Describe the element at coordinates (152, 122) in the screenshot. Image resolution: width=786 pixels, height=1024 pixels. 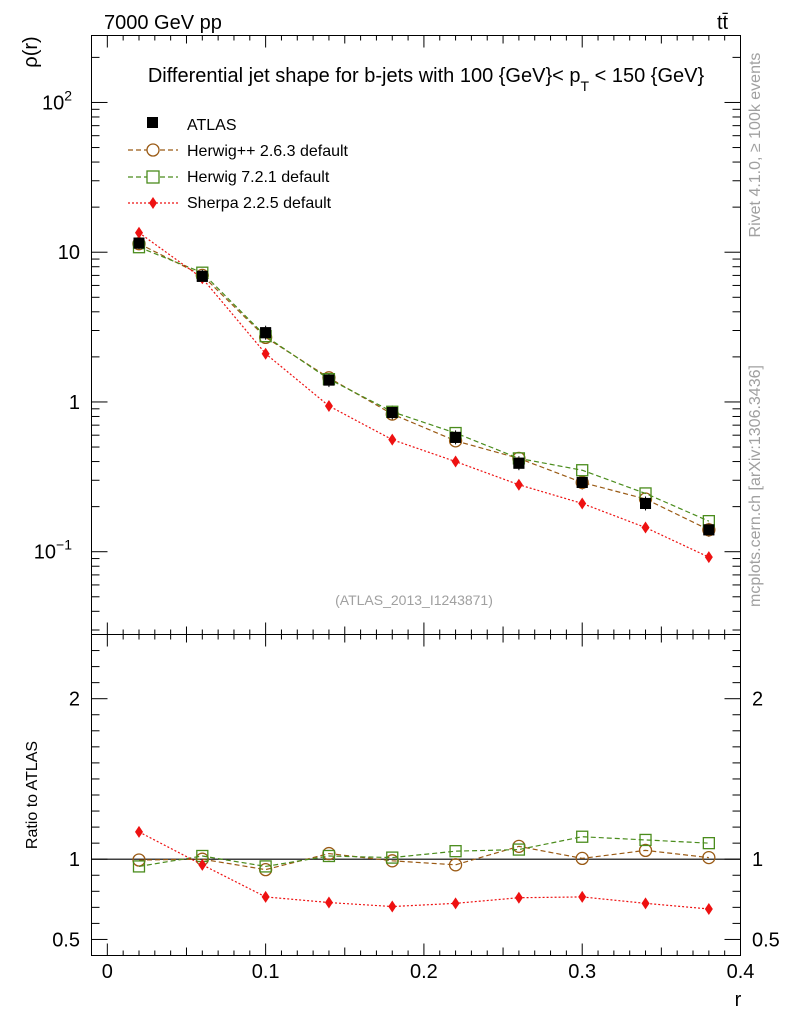
I see `legend-atlas-marker` at that location.